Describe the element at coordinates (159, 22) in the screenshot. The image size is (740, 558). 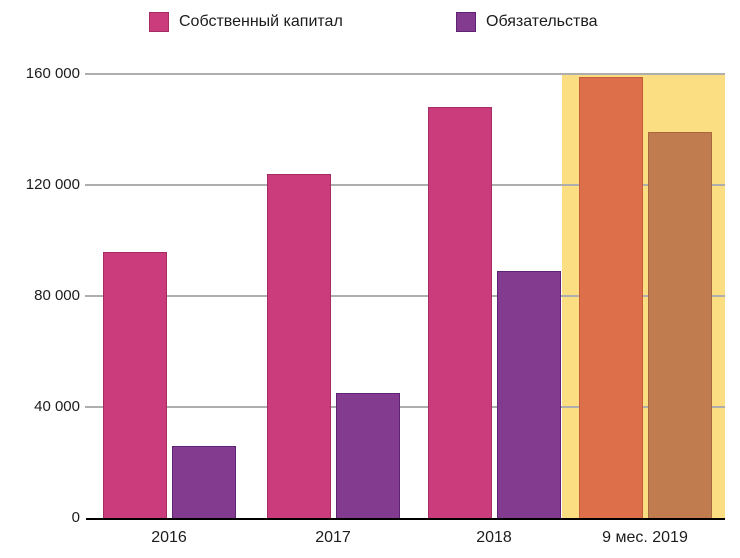
I see `equity-legend-swatch` at that location.